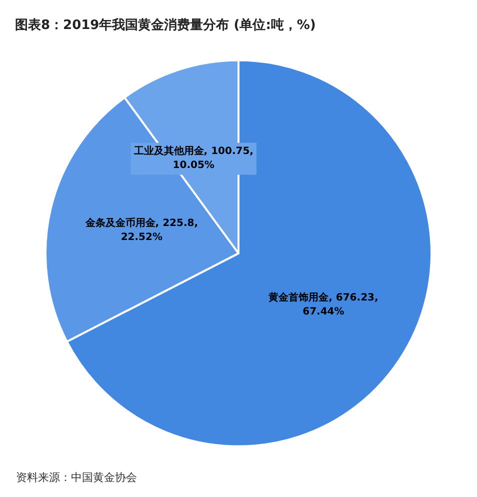  What do you see at coordinates (141, 229) in the screenshot?
I see `slice-label: 金条及金币用金, 225.8, 22.52%` at bounding box center [141, 229].